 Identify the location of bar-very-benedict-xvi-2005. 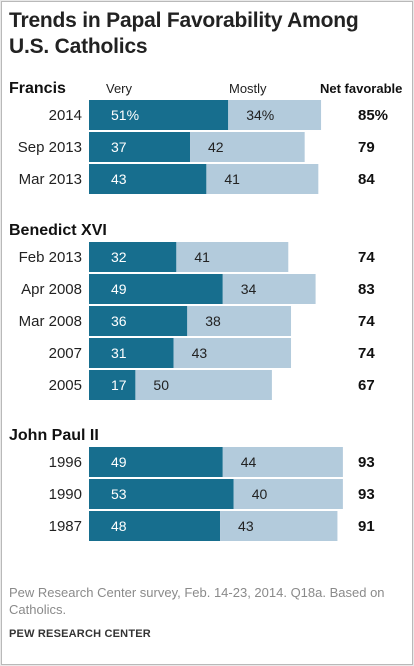
(112, 385).